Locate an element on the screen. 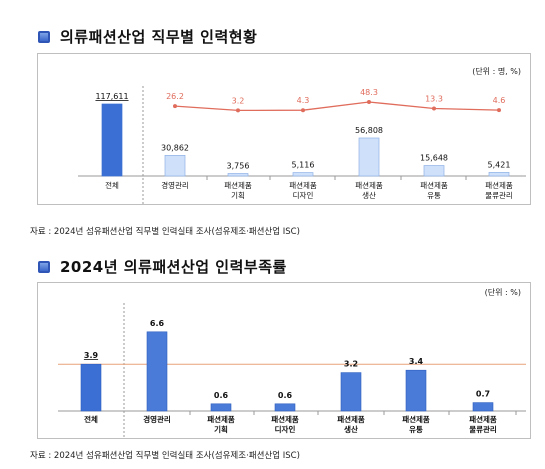  bar-value-label-4: 3.2 is located at coordinates (351, 364).